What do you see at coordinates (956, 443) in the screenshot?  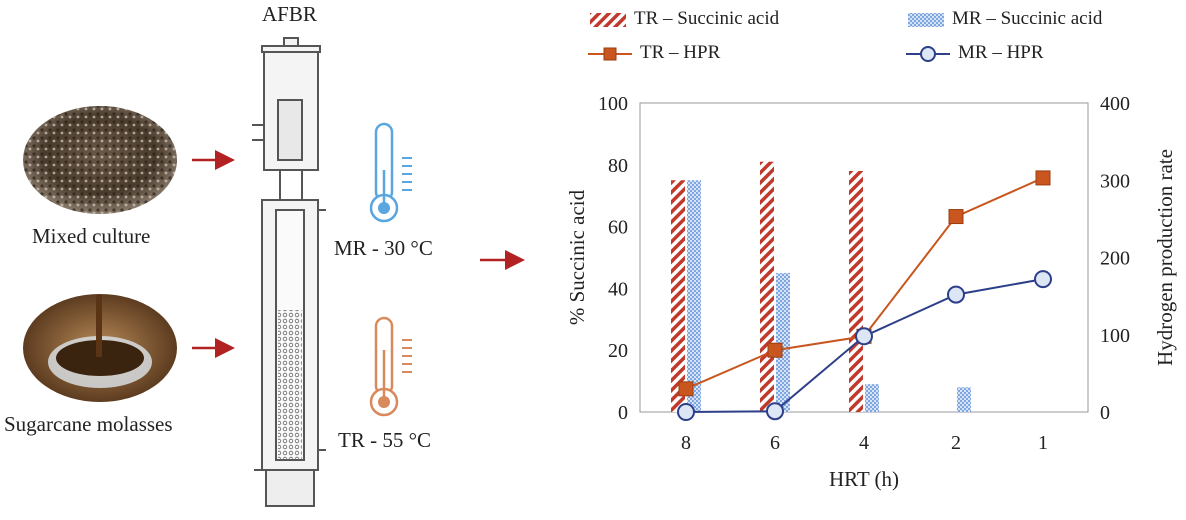 I see `x-tick-label: 2` at bounding box center [956, 443].